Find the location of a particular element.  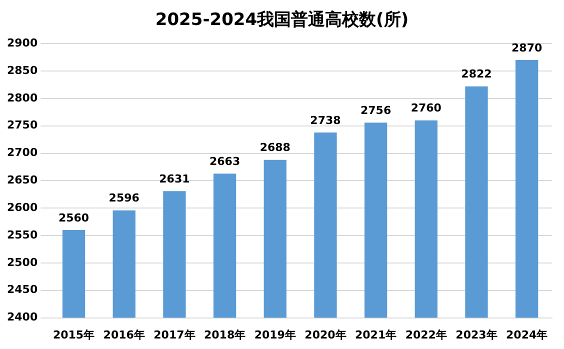

data-label: 2760 is located at coordinates (426, 108).